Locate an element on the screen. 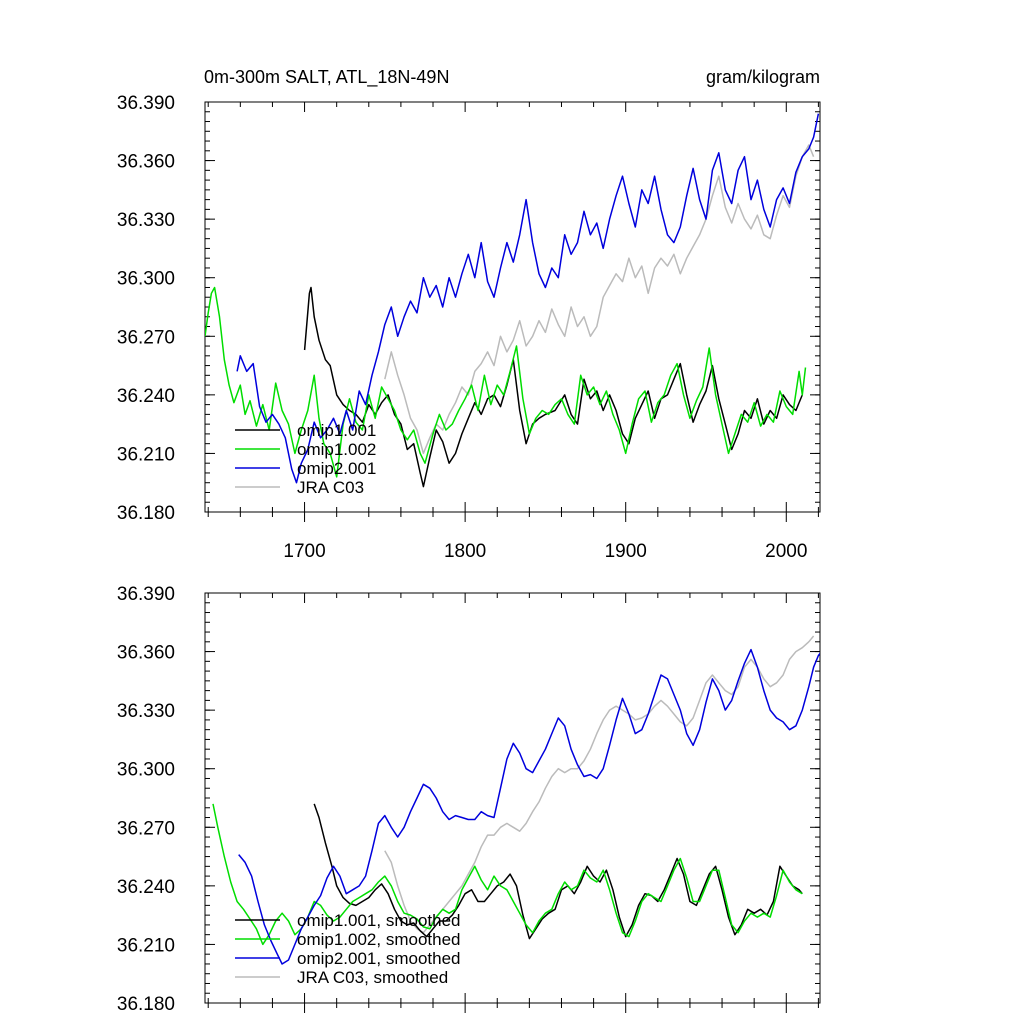 Image resolution: width=1024 pixels, height=1024 pixels. chart-units: gram/kilogram is located at coordinates (763, 77).